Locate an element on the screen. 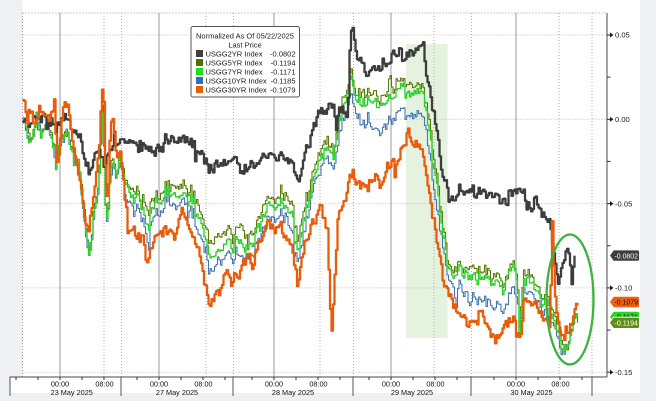 The width and height of the screenshot is (656, 401). svg-text: 29 May 2025 is located at coordinates (412, 392).